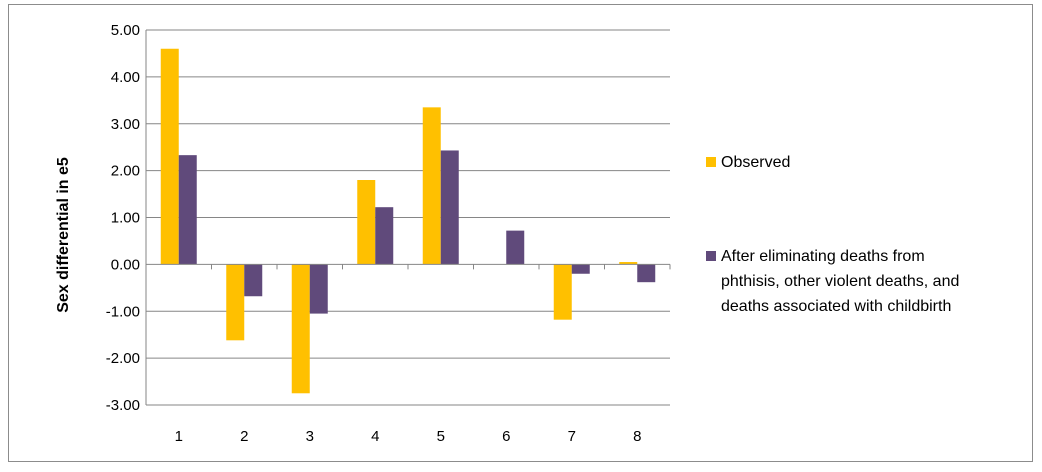 Image resolution: width=1042 pixels, height=472 pixels. I want to click on legend-label-1: Observed, so click(755, 162).